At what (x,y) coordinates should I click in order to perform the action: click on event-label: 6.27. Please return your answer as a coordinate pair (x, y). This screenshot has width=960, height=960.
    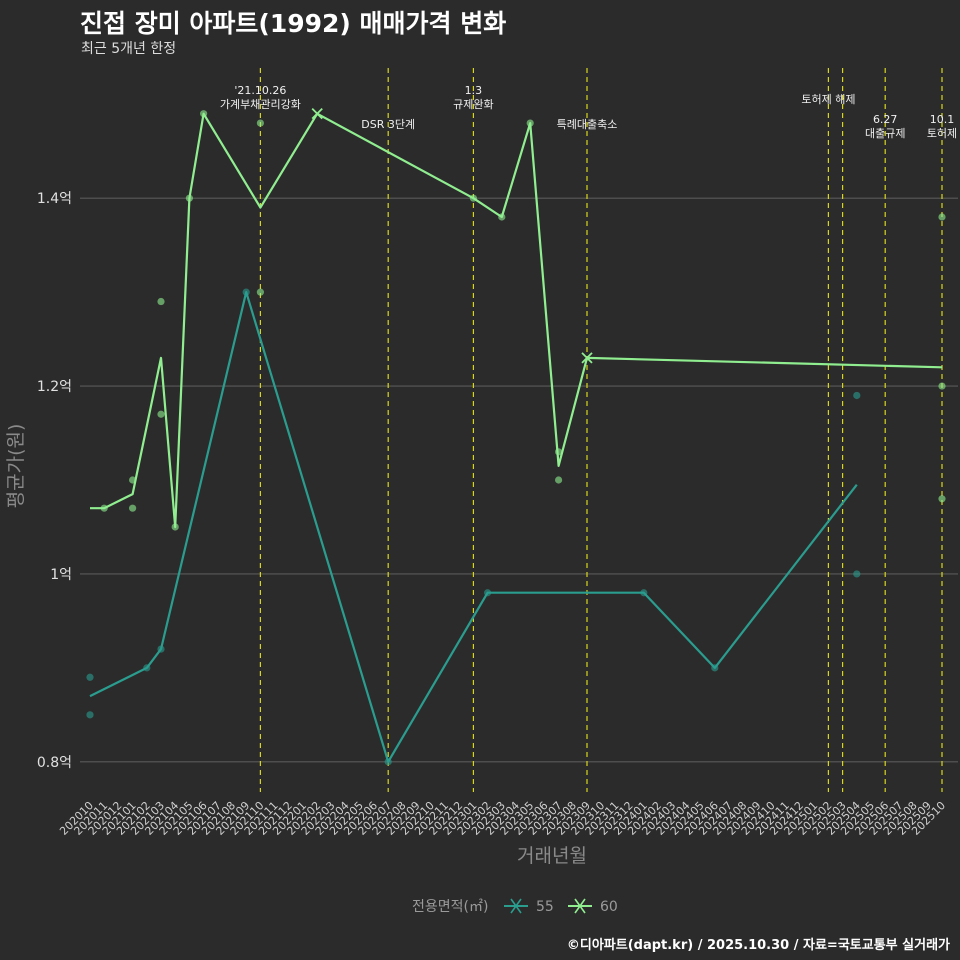
    Looking at the image, I should click on (885, 119).